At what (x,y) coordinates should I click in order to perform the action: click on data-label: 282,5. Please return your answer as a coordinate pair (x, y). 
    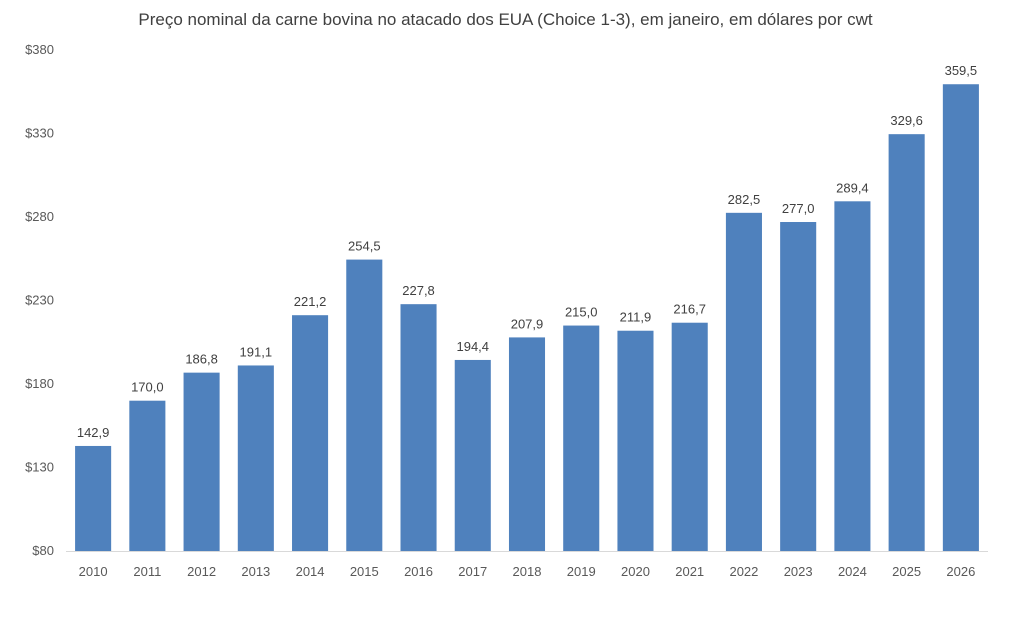
    Looking at the image, I should click on (744, 199).